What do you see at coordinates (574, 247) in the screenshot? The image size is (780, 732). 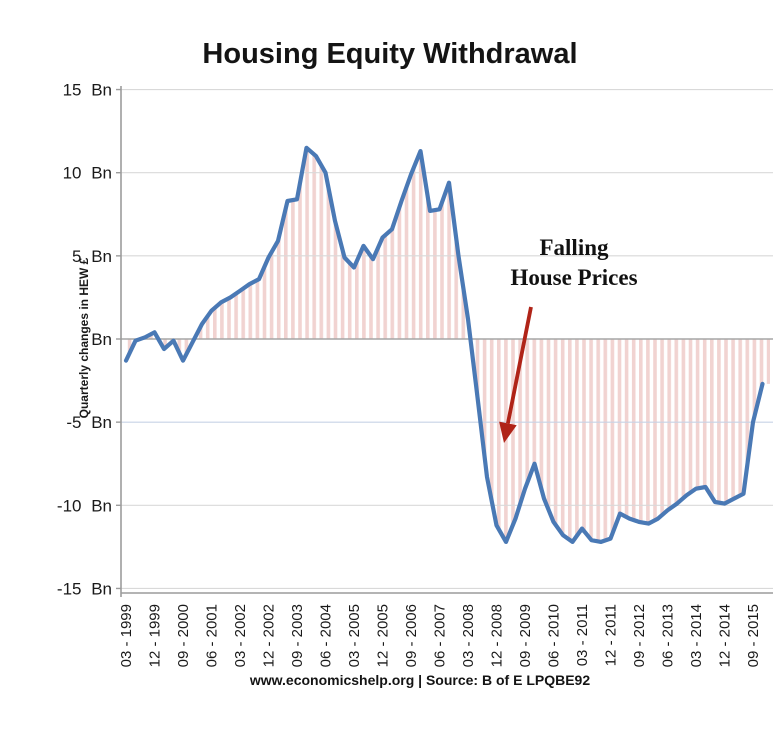 I see `annotation-line-1: Falling` at bounding box center [574, 247].